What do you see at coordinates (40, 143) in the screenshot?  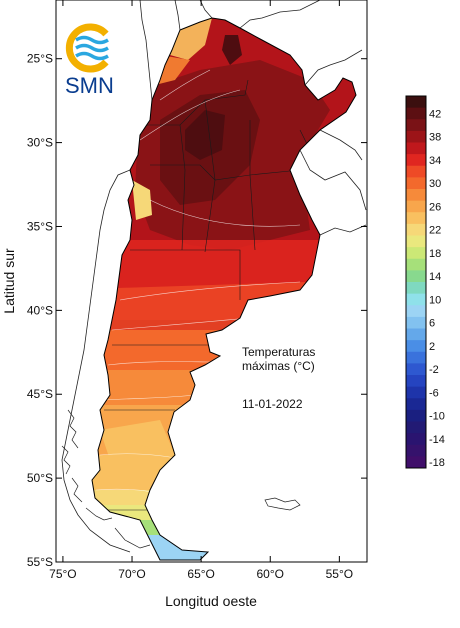 I see `y-tick-label: 30°S` at bounding box center [40, 143].